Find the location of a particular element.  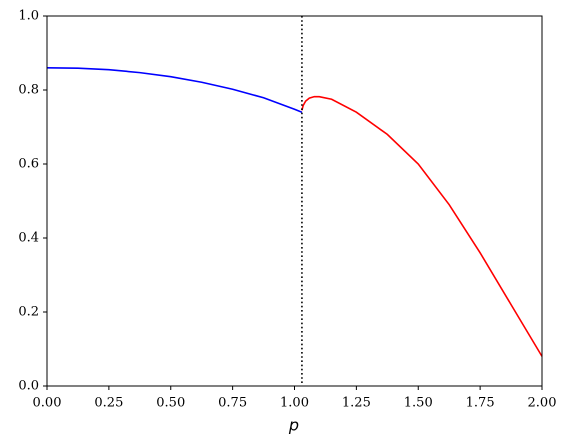

y-tick-label: 0.4 is located at coordinates (28, 238).